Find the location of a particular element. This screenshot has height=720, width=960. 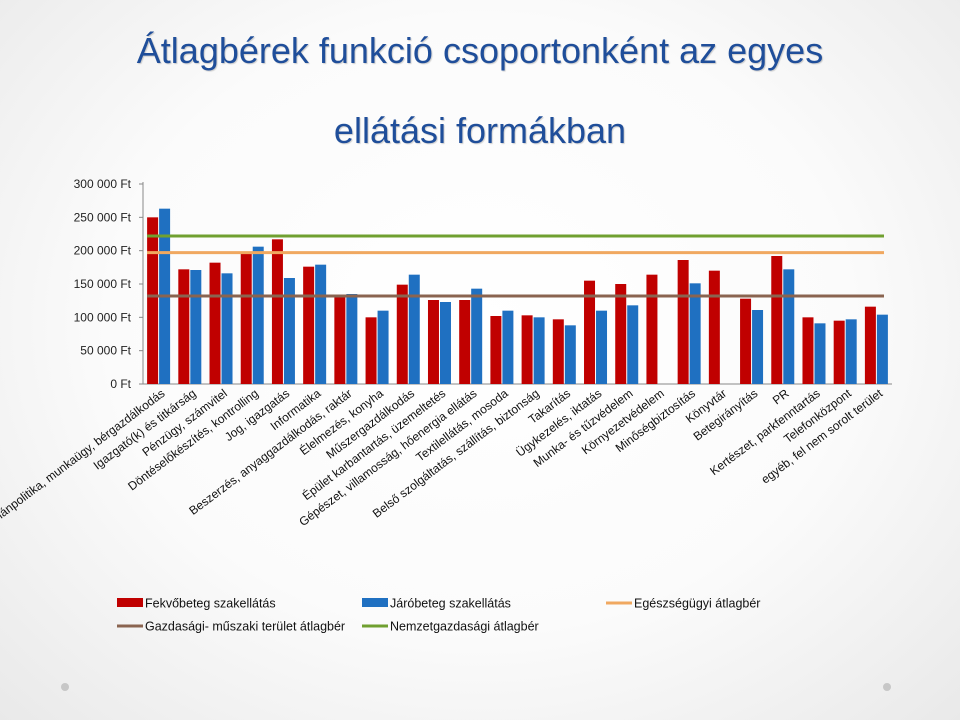

y-tick-label: 100 000 Ft is located at coordinates (103, 317).